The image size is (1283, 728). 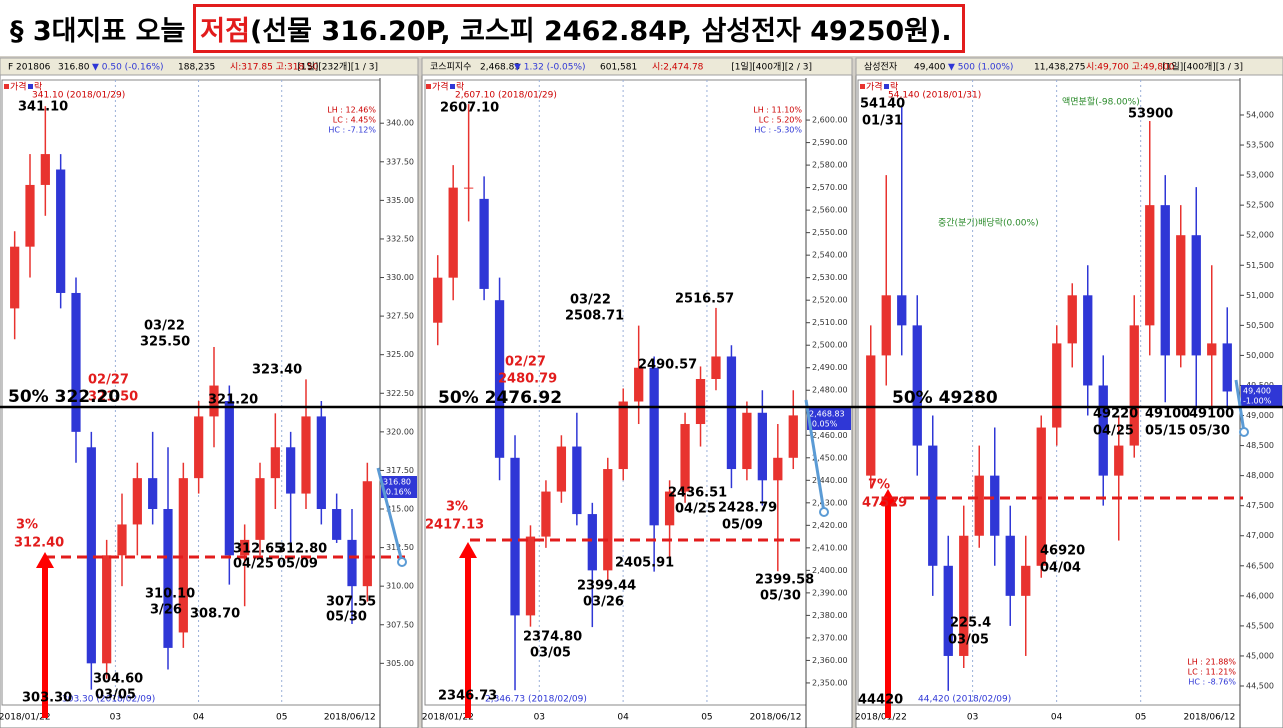 What do you see at coordinates (776, 718) in the screenshot?
I see `x-label: 2018/06/12` at bounding box center [776, 718].